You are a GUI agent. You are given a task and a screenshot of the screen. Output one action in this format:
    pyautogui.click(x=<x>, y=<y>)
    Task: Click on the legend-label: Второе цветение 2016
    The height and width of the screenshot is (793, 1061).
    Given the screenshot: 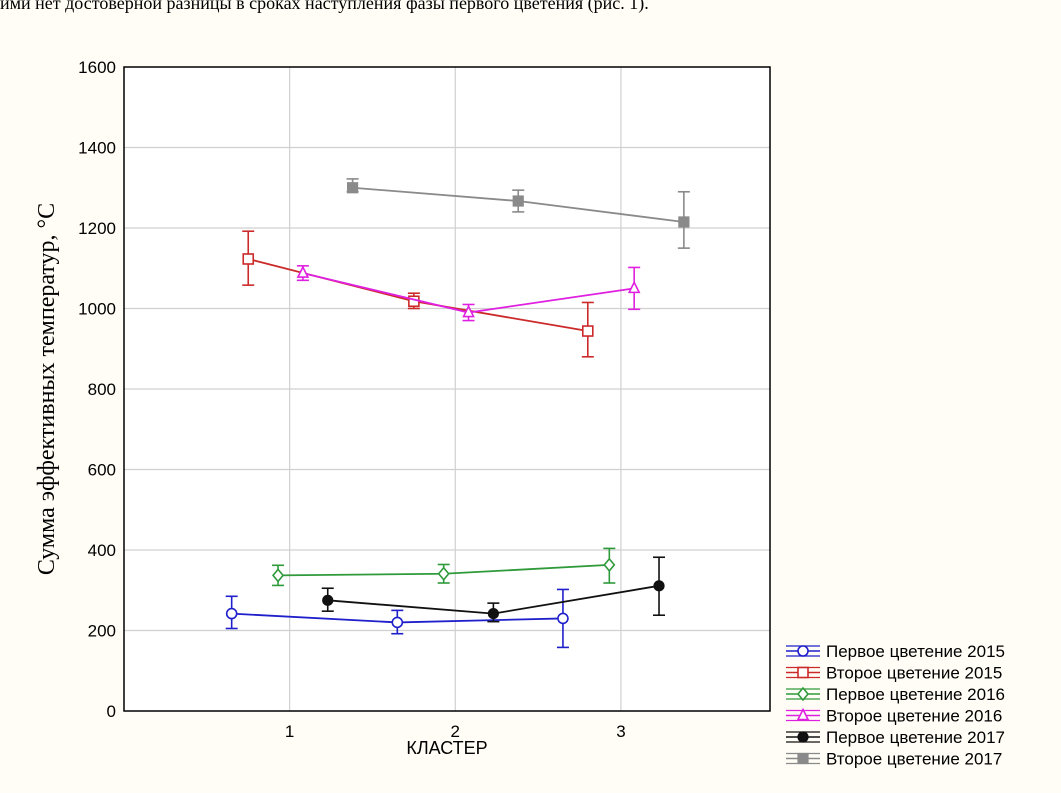 What is the action you would take?
    pyautogui.click(x=914, y=716)
    